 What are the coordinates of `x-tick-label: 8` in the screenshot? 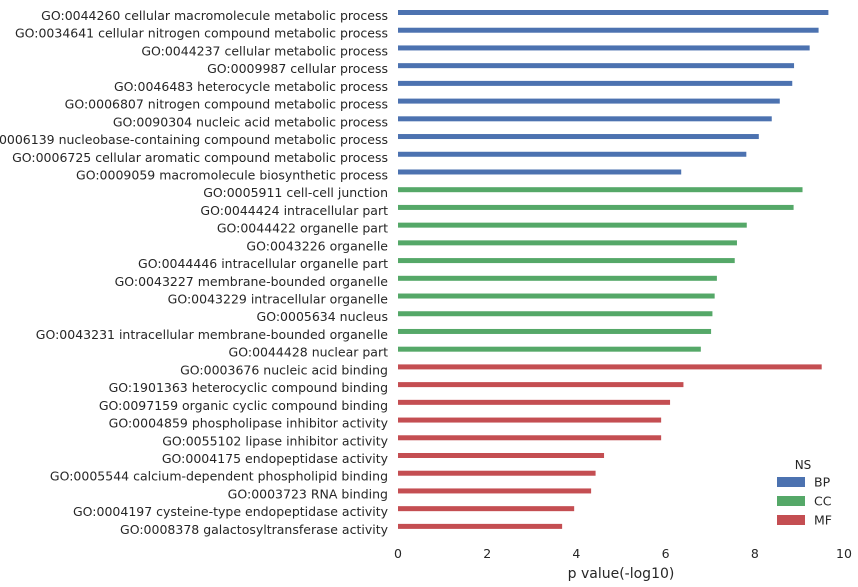 It's located at (755, 553).